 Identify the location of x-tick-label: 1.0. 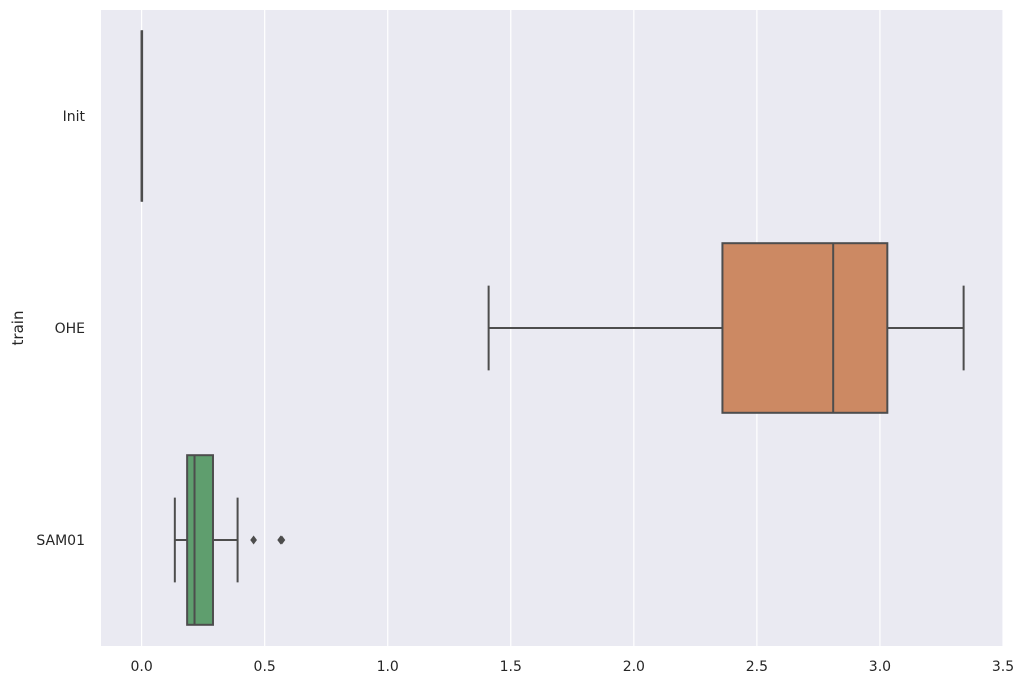
(388, 667).